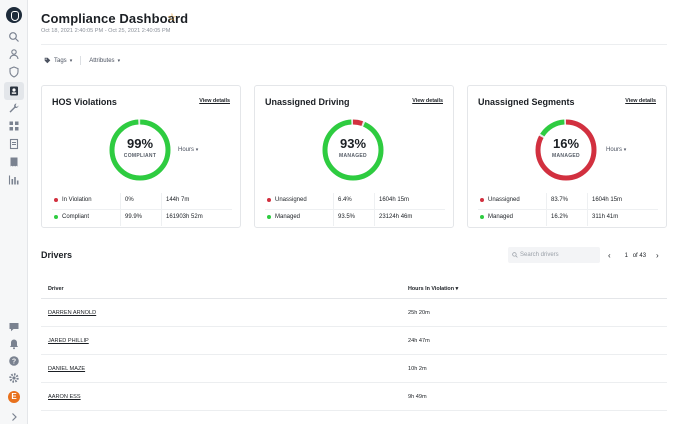  I want to click on donut-label: MANAGED, so click(353, 156).